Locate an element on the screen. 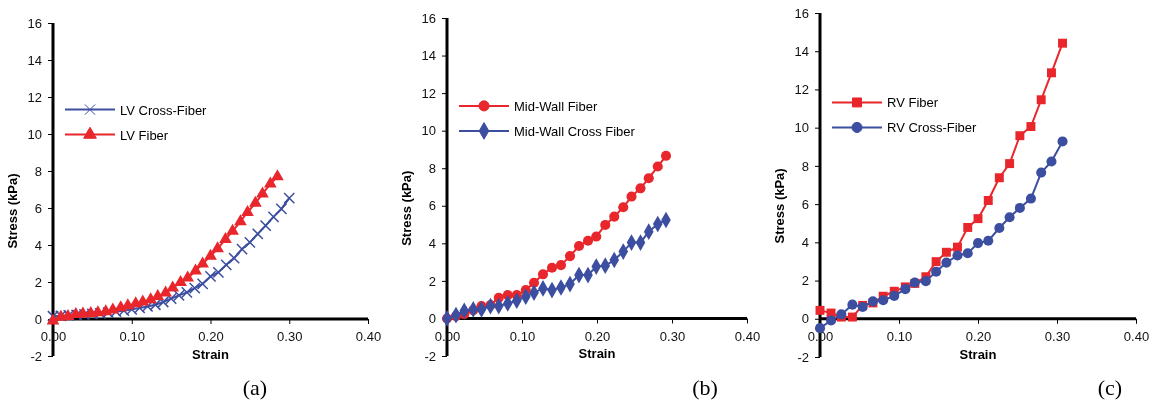 Image resolution: width=1154 pixels, height=405 pixels. legend-label: LV Fiber is located at coordinates (144, 135).